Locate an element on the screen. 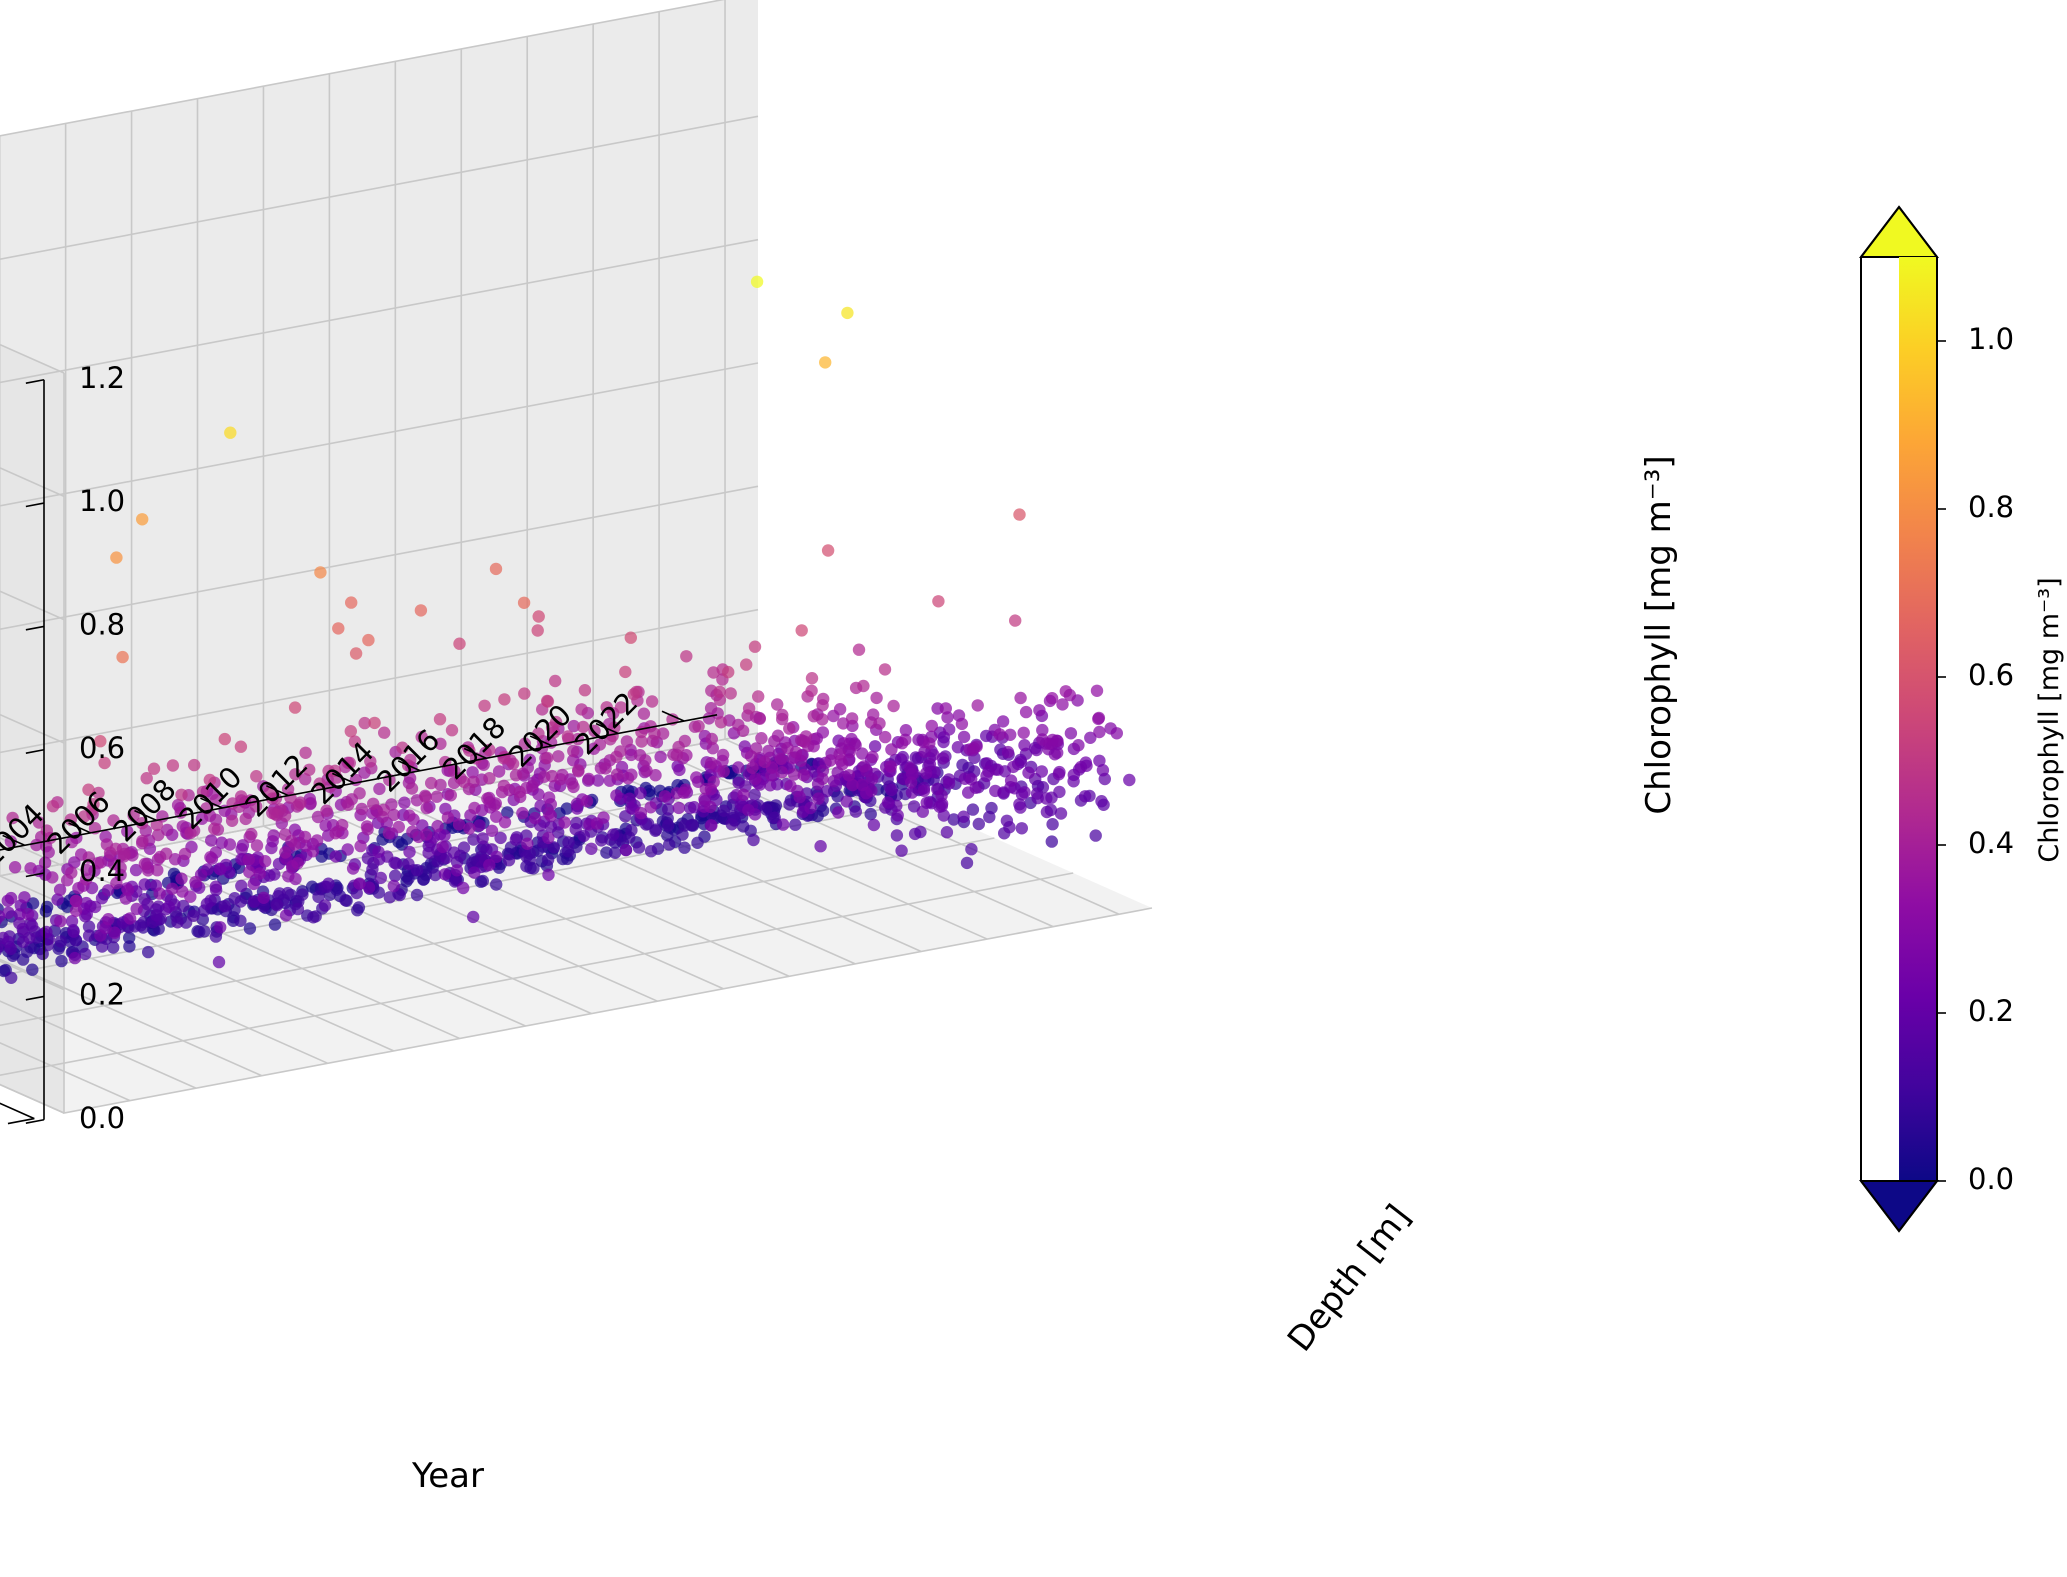 This screenshot has width=2067, height=1577. z-tick-label: 0.2 is located at coordinates (102, 994).